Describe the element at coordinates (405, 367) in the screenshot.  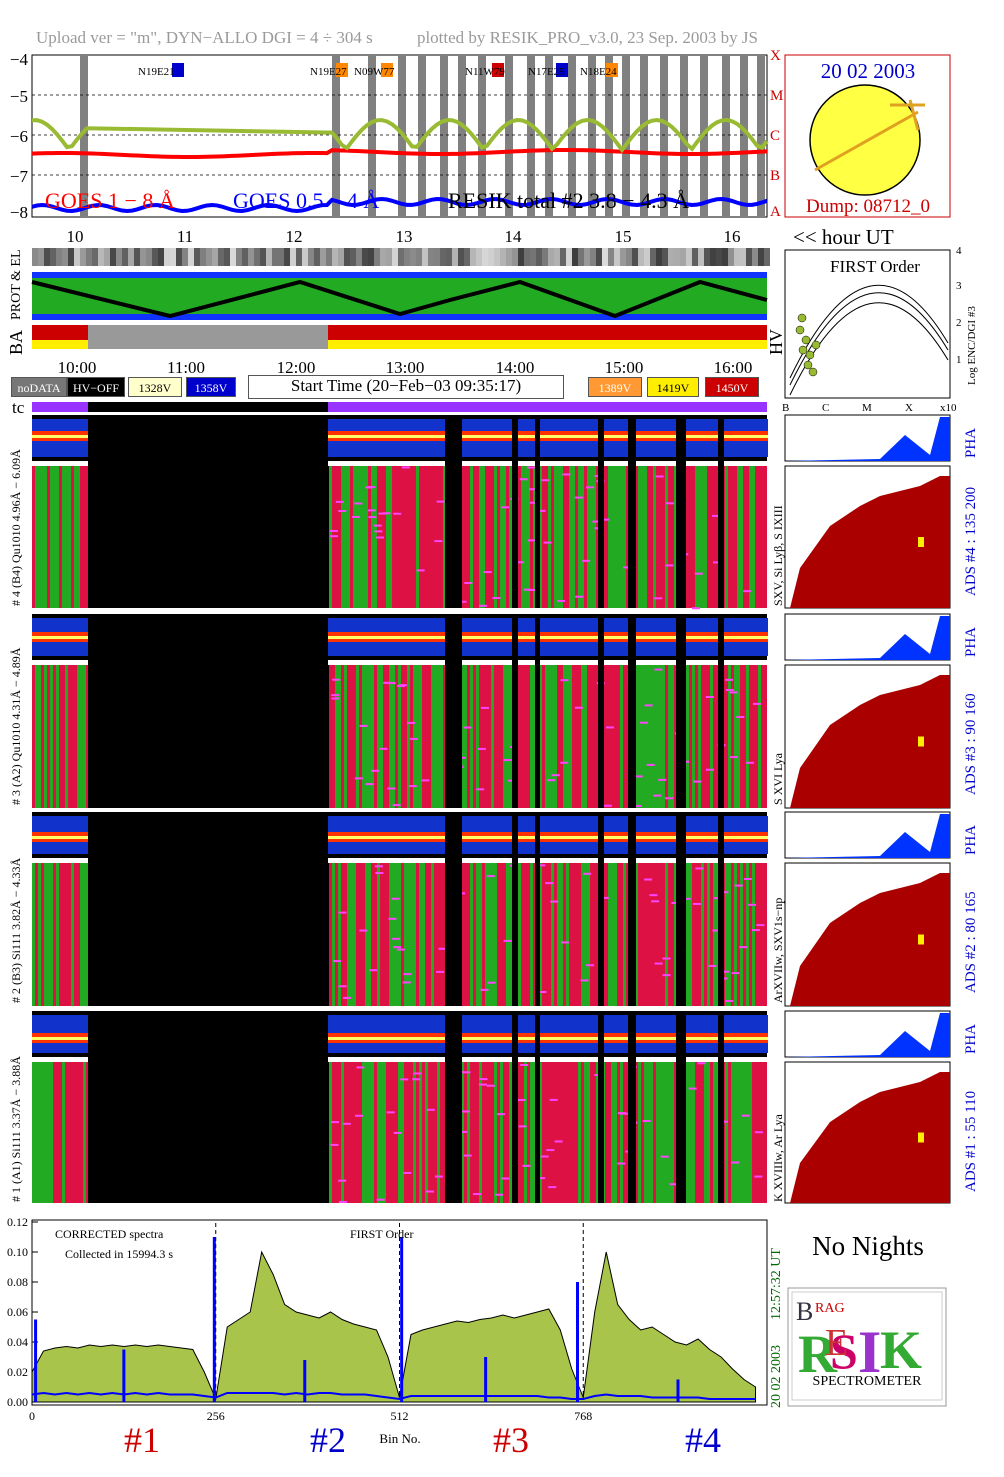
I see `time-tick: 13:00` at that location.